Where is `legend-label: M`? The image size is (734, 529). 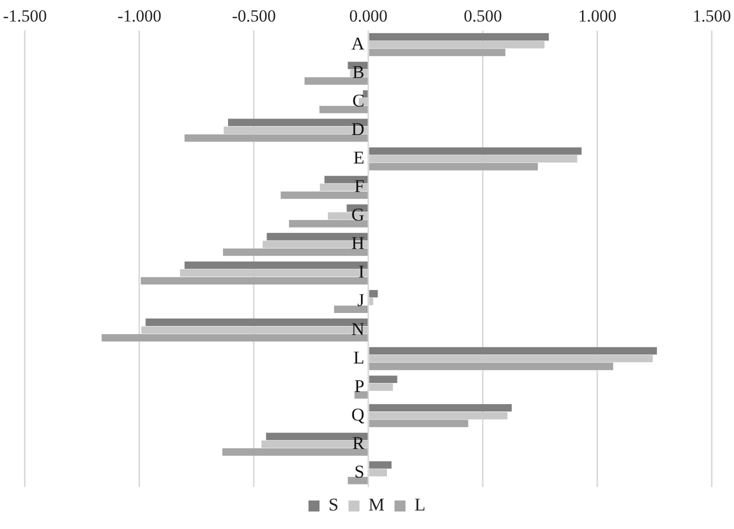
legend-label: M is located at coordinates (376, 504).